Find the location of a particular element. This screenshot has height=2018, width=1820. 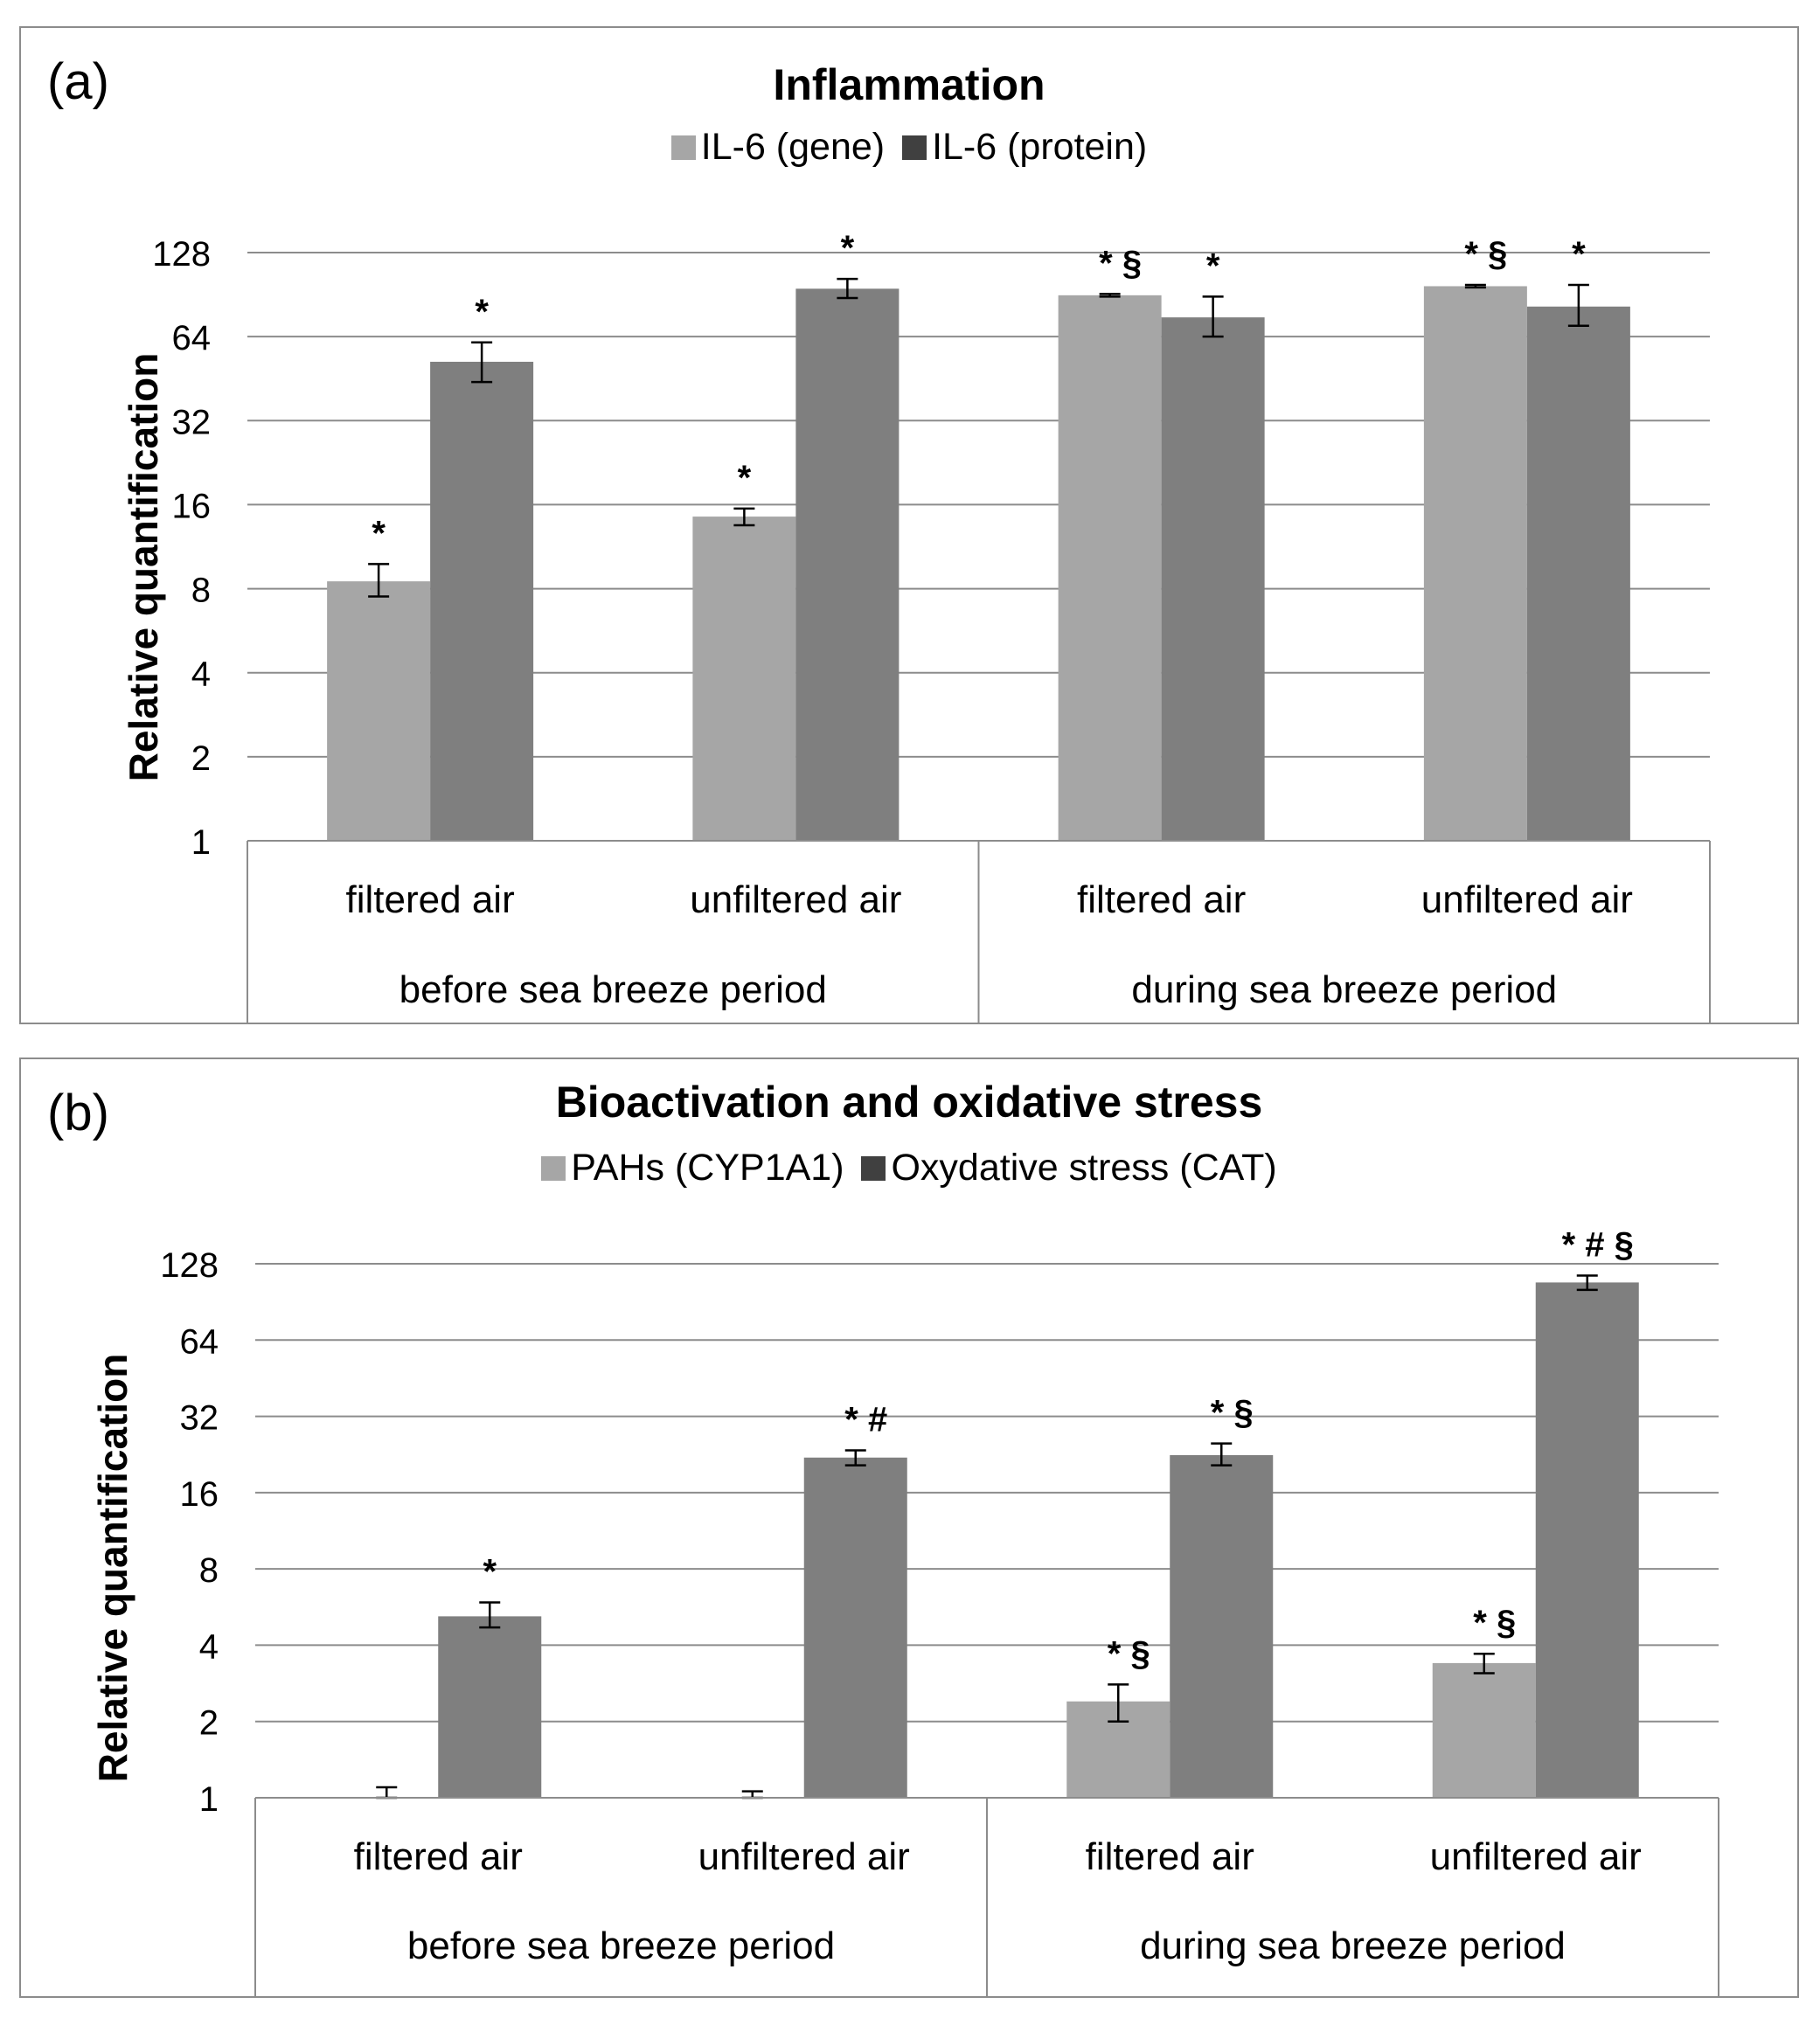

legend-item-oxidative-stress: Oxydative stress (CAT) is located at coordinates (1069, 1168).